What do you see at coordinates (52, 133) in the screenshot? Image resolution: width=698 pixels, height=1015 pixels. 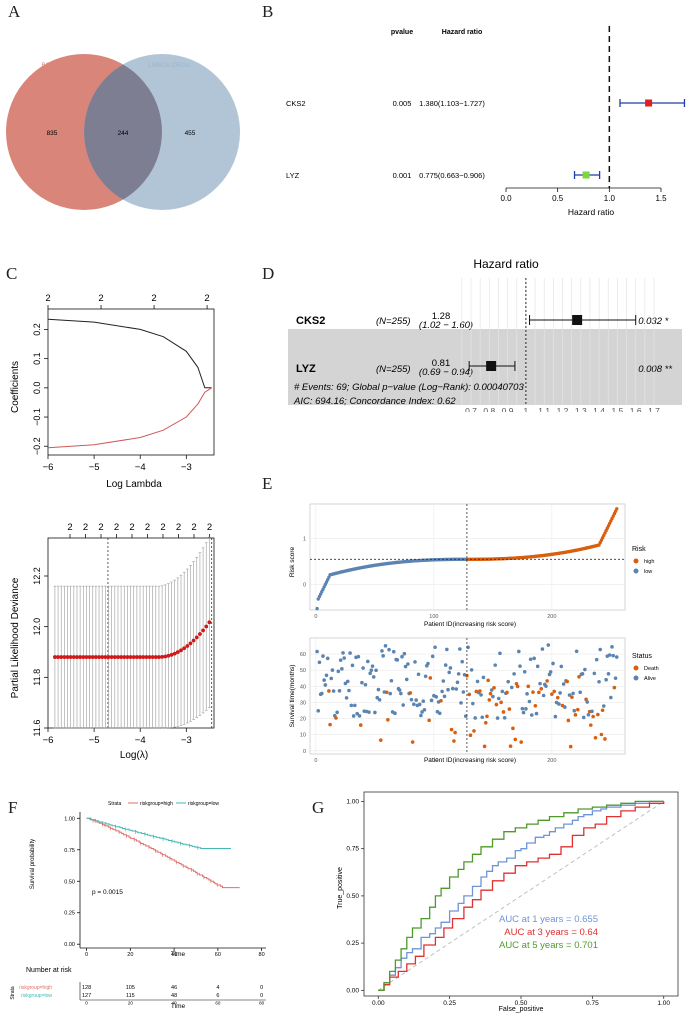 I see `venn-left-count: 835` at bounding box center [52, 133].